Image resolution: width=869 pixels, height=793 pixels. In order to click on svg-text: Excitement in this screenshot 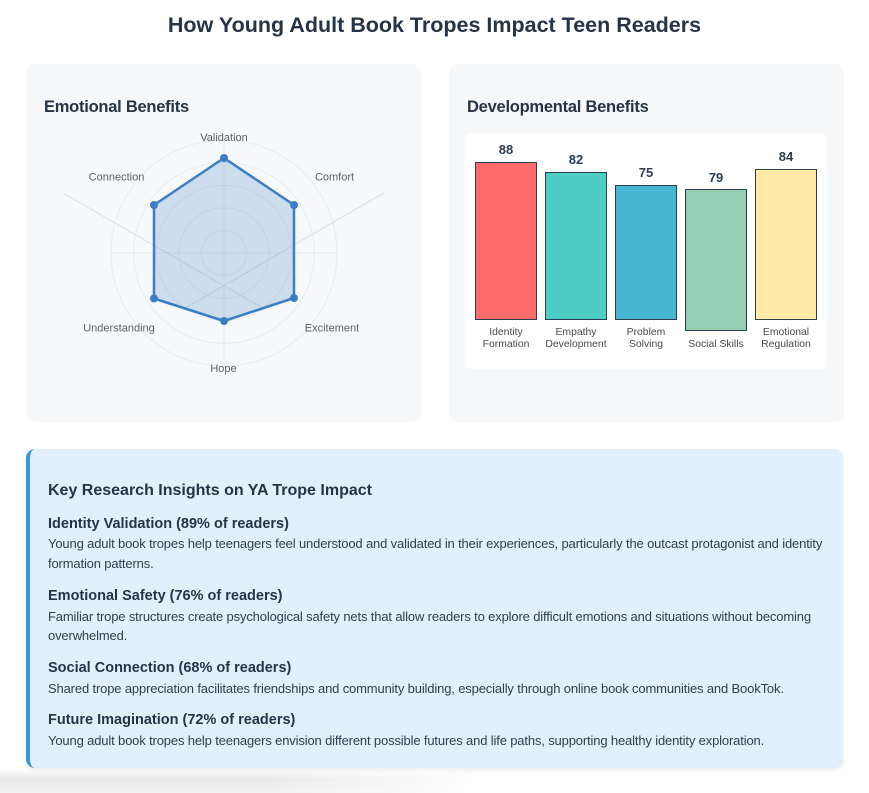, I will do `click(332, 329)`.